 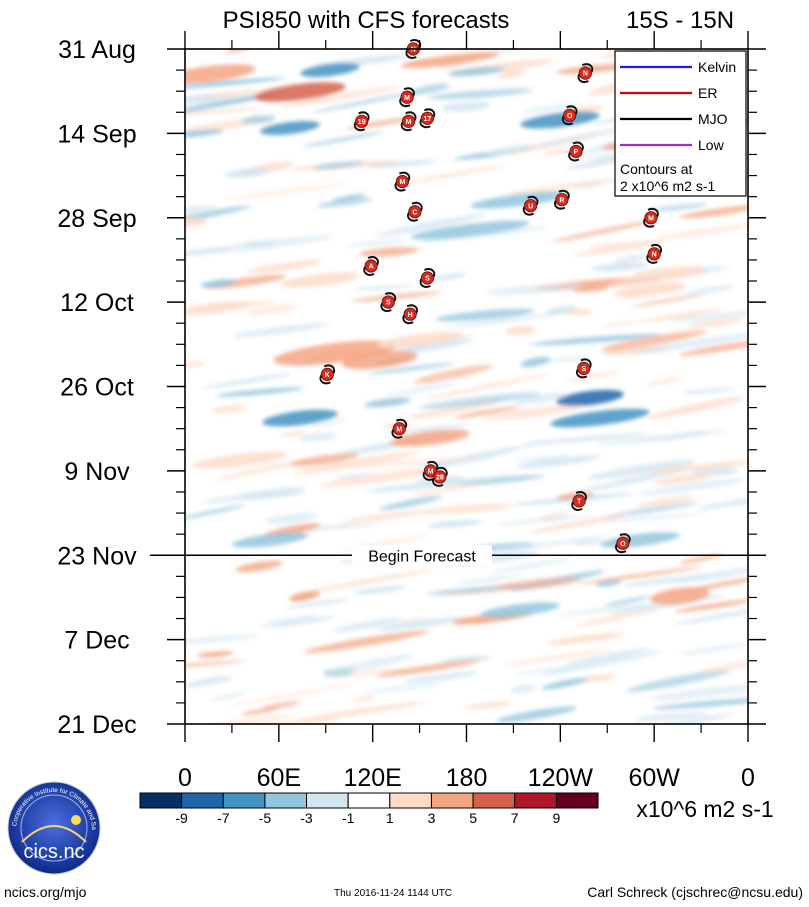 I want to click on legend-box, so click(x=680, y=123).